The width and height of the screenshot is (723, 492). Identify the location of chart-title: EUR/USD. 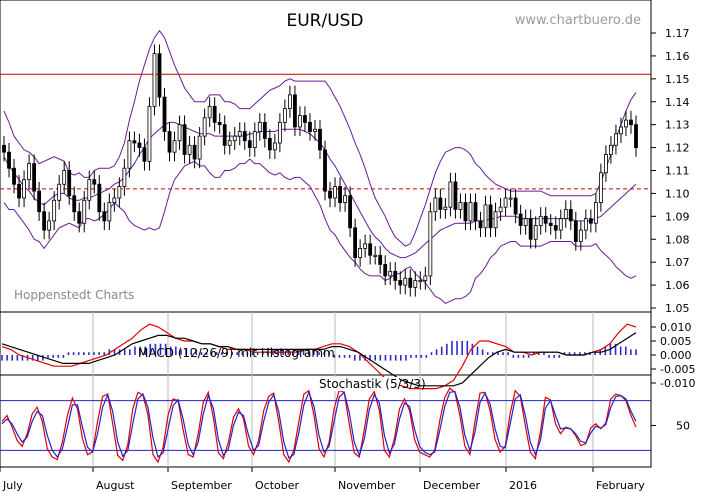
(324, 21).